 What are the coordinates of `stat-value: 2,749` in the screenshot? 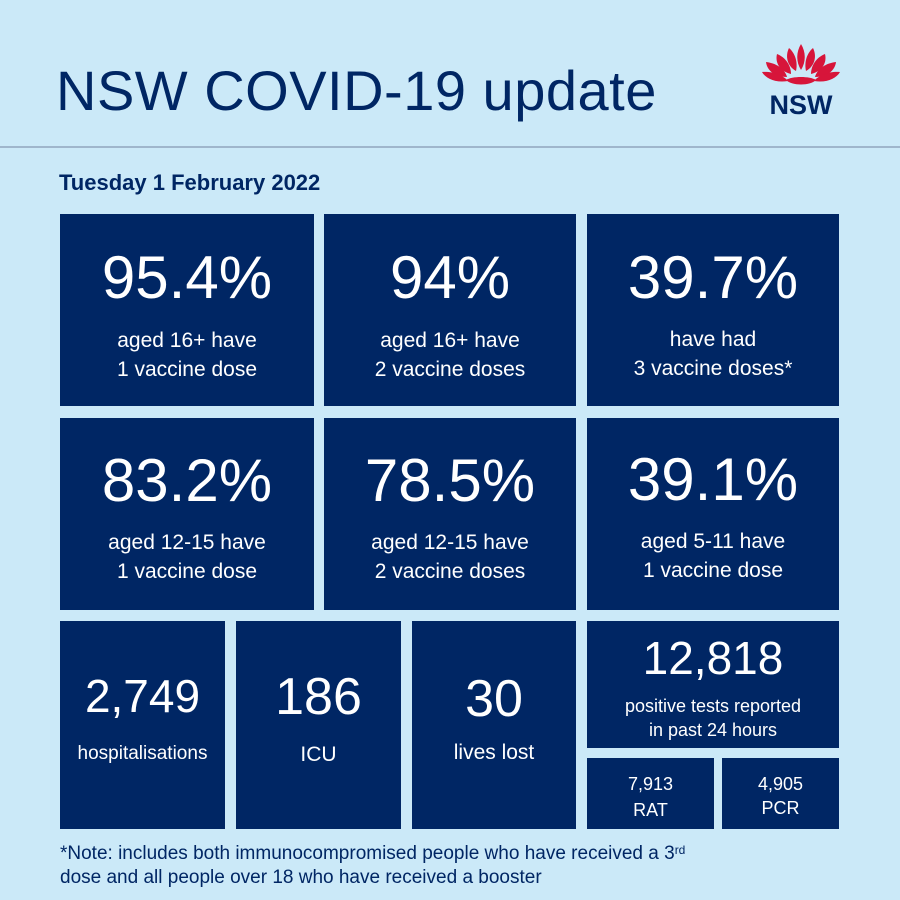 It's located at (142, 696).